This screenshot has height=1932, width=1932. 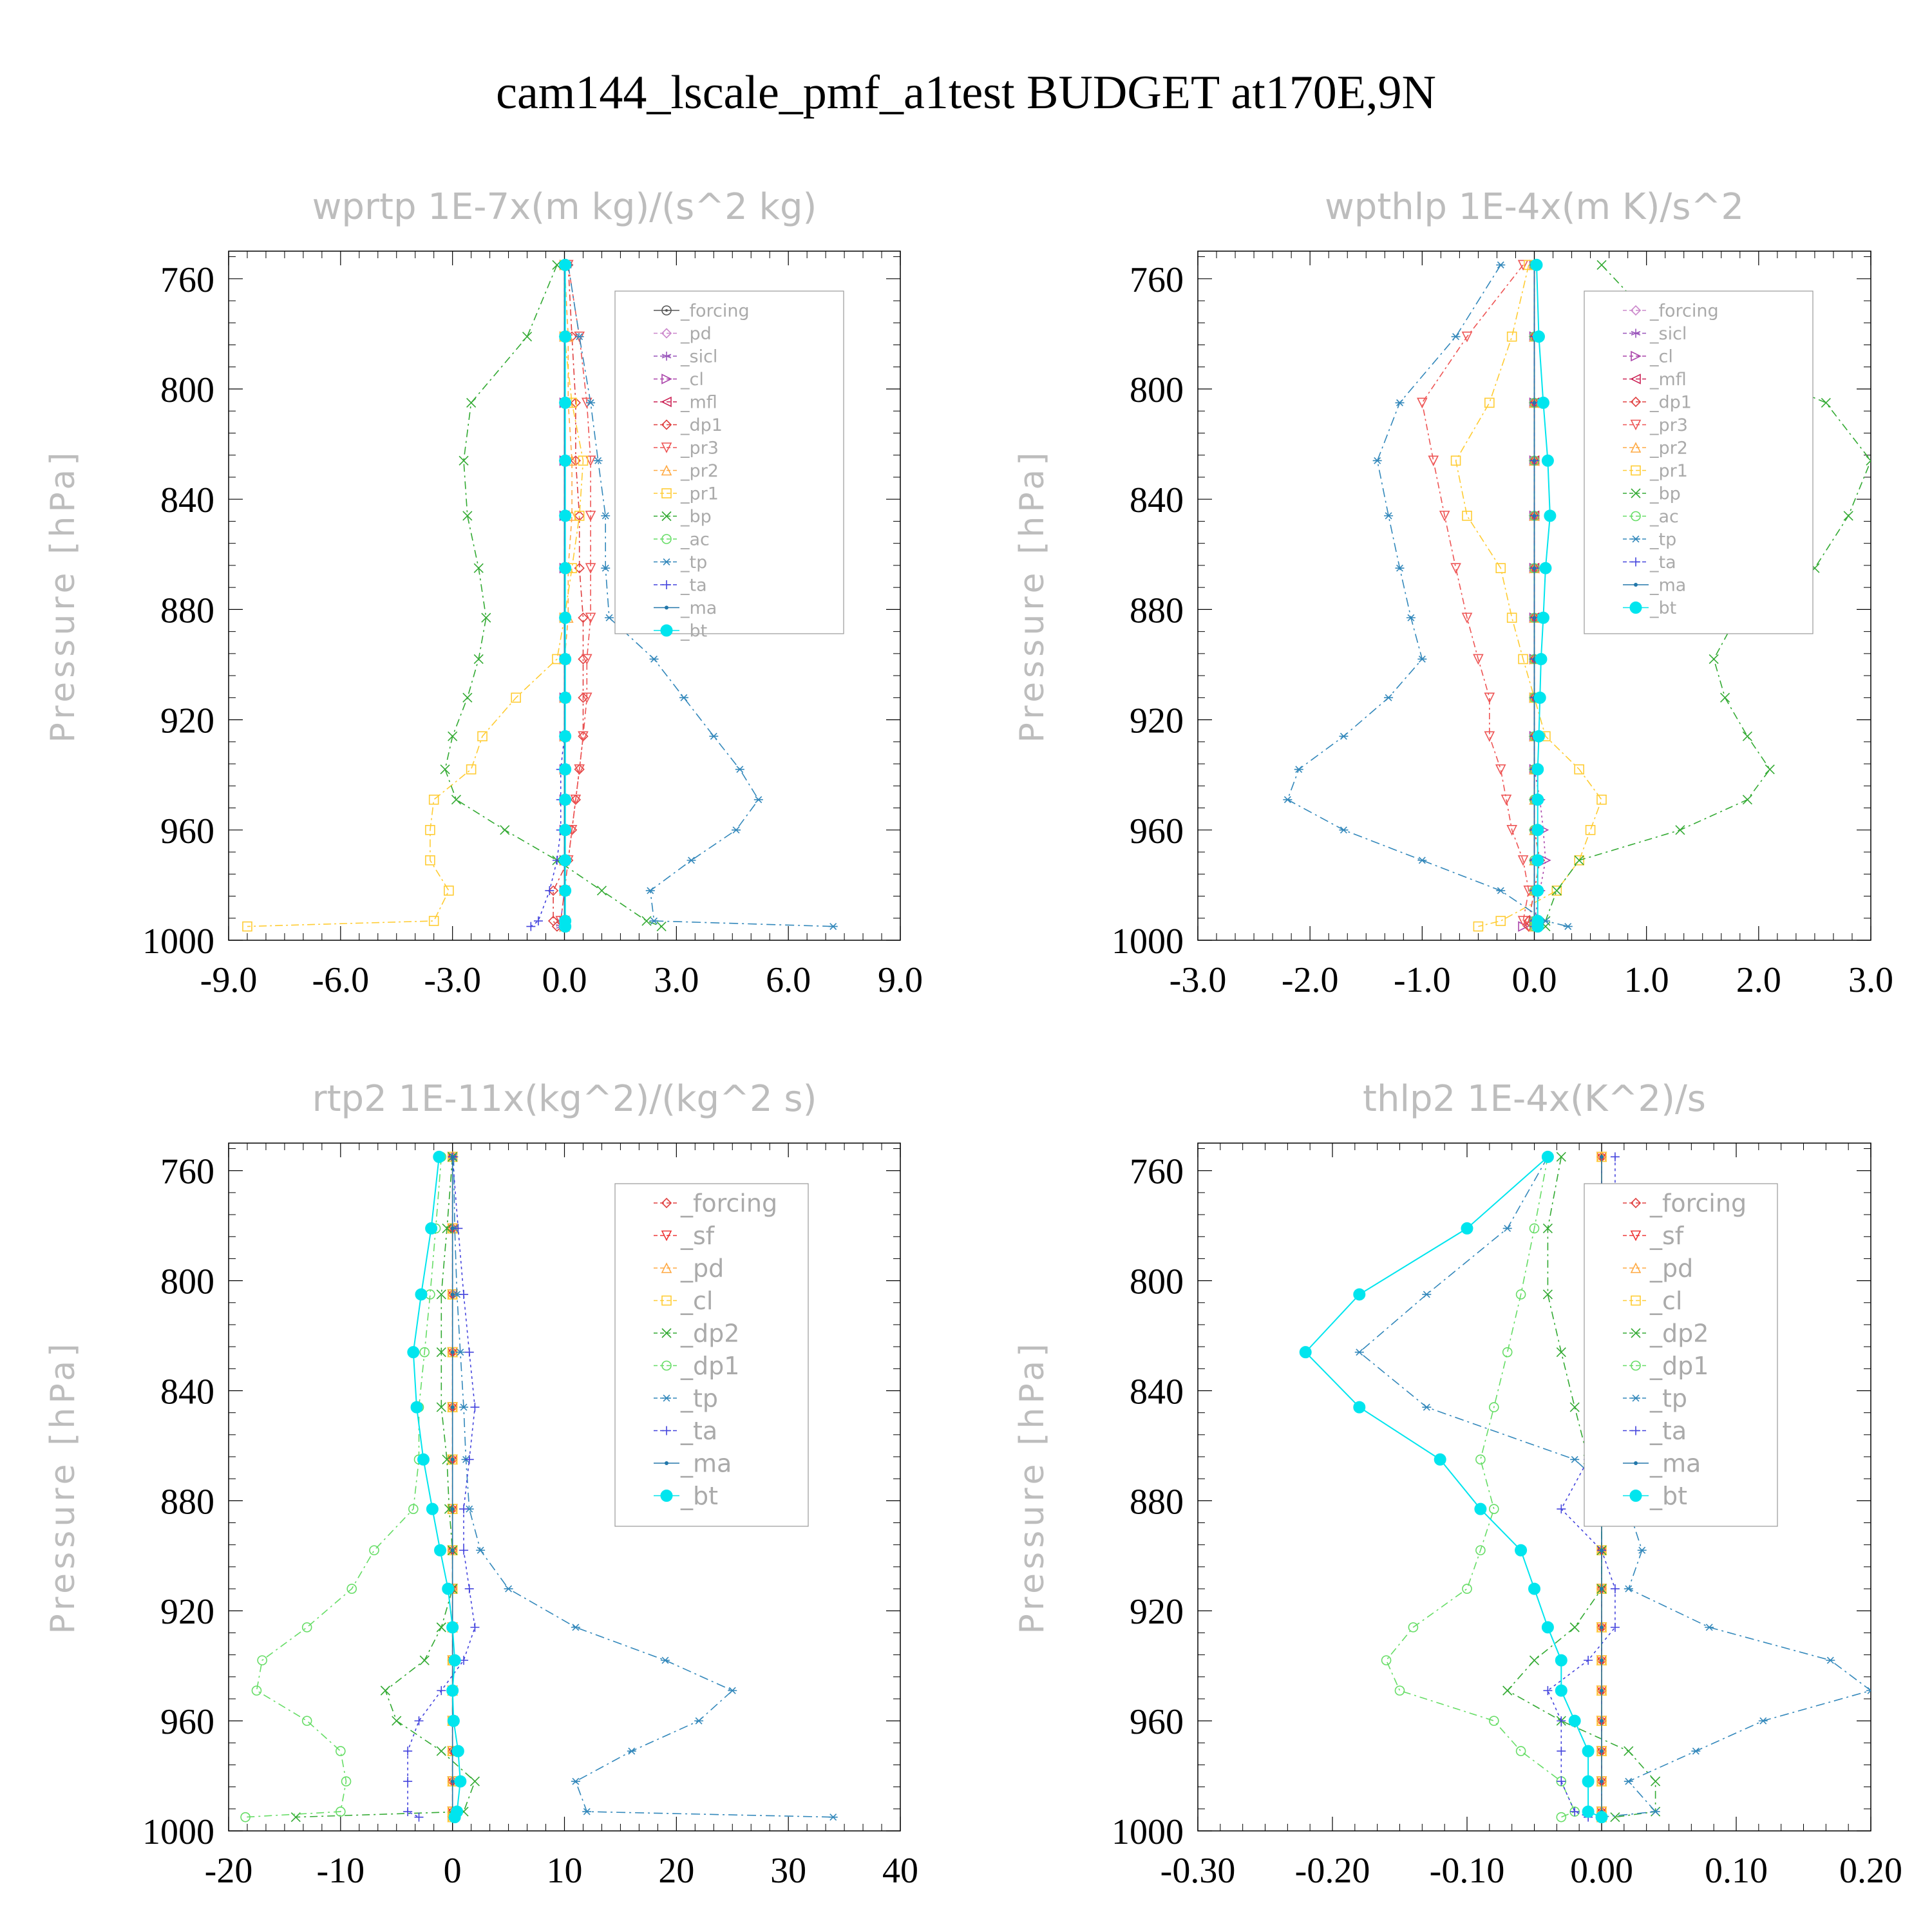 I want to click on y-tick-label: 920, so click(x=187, y=1612).